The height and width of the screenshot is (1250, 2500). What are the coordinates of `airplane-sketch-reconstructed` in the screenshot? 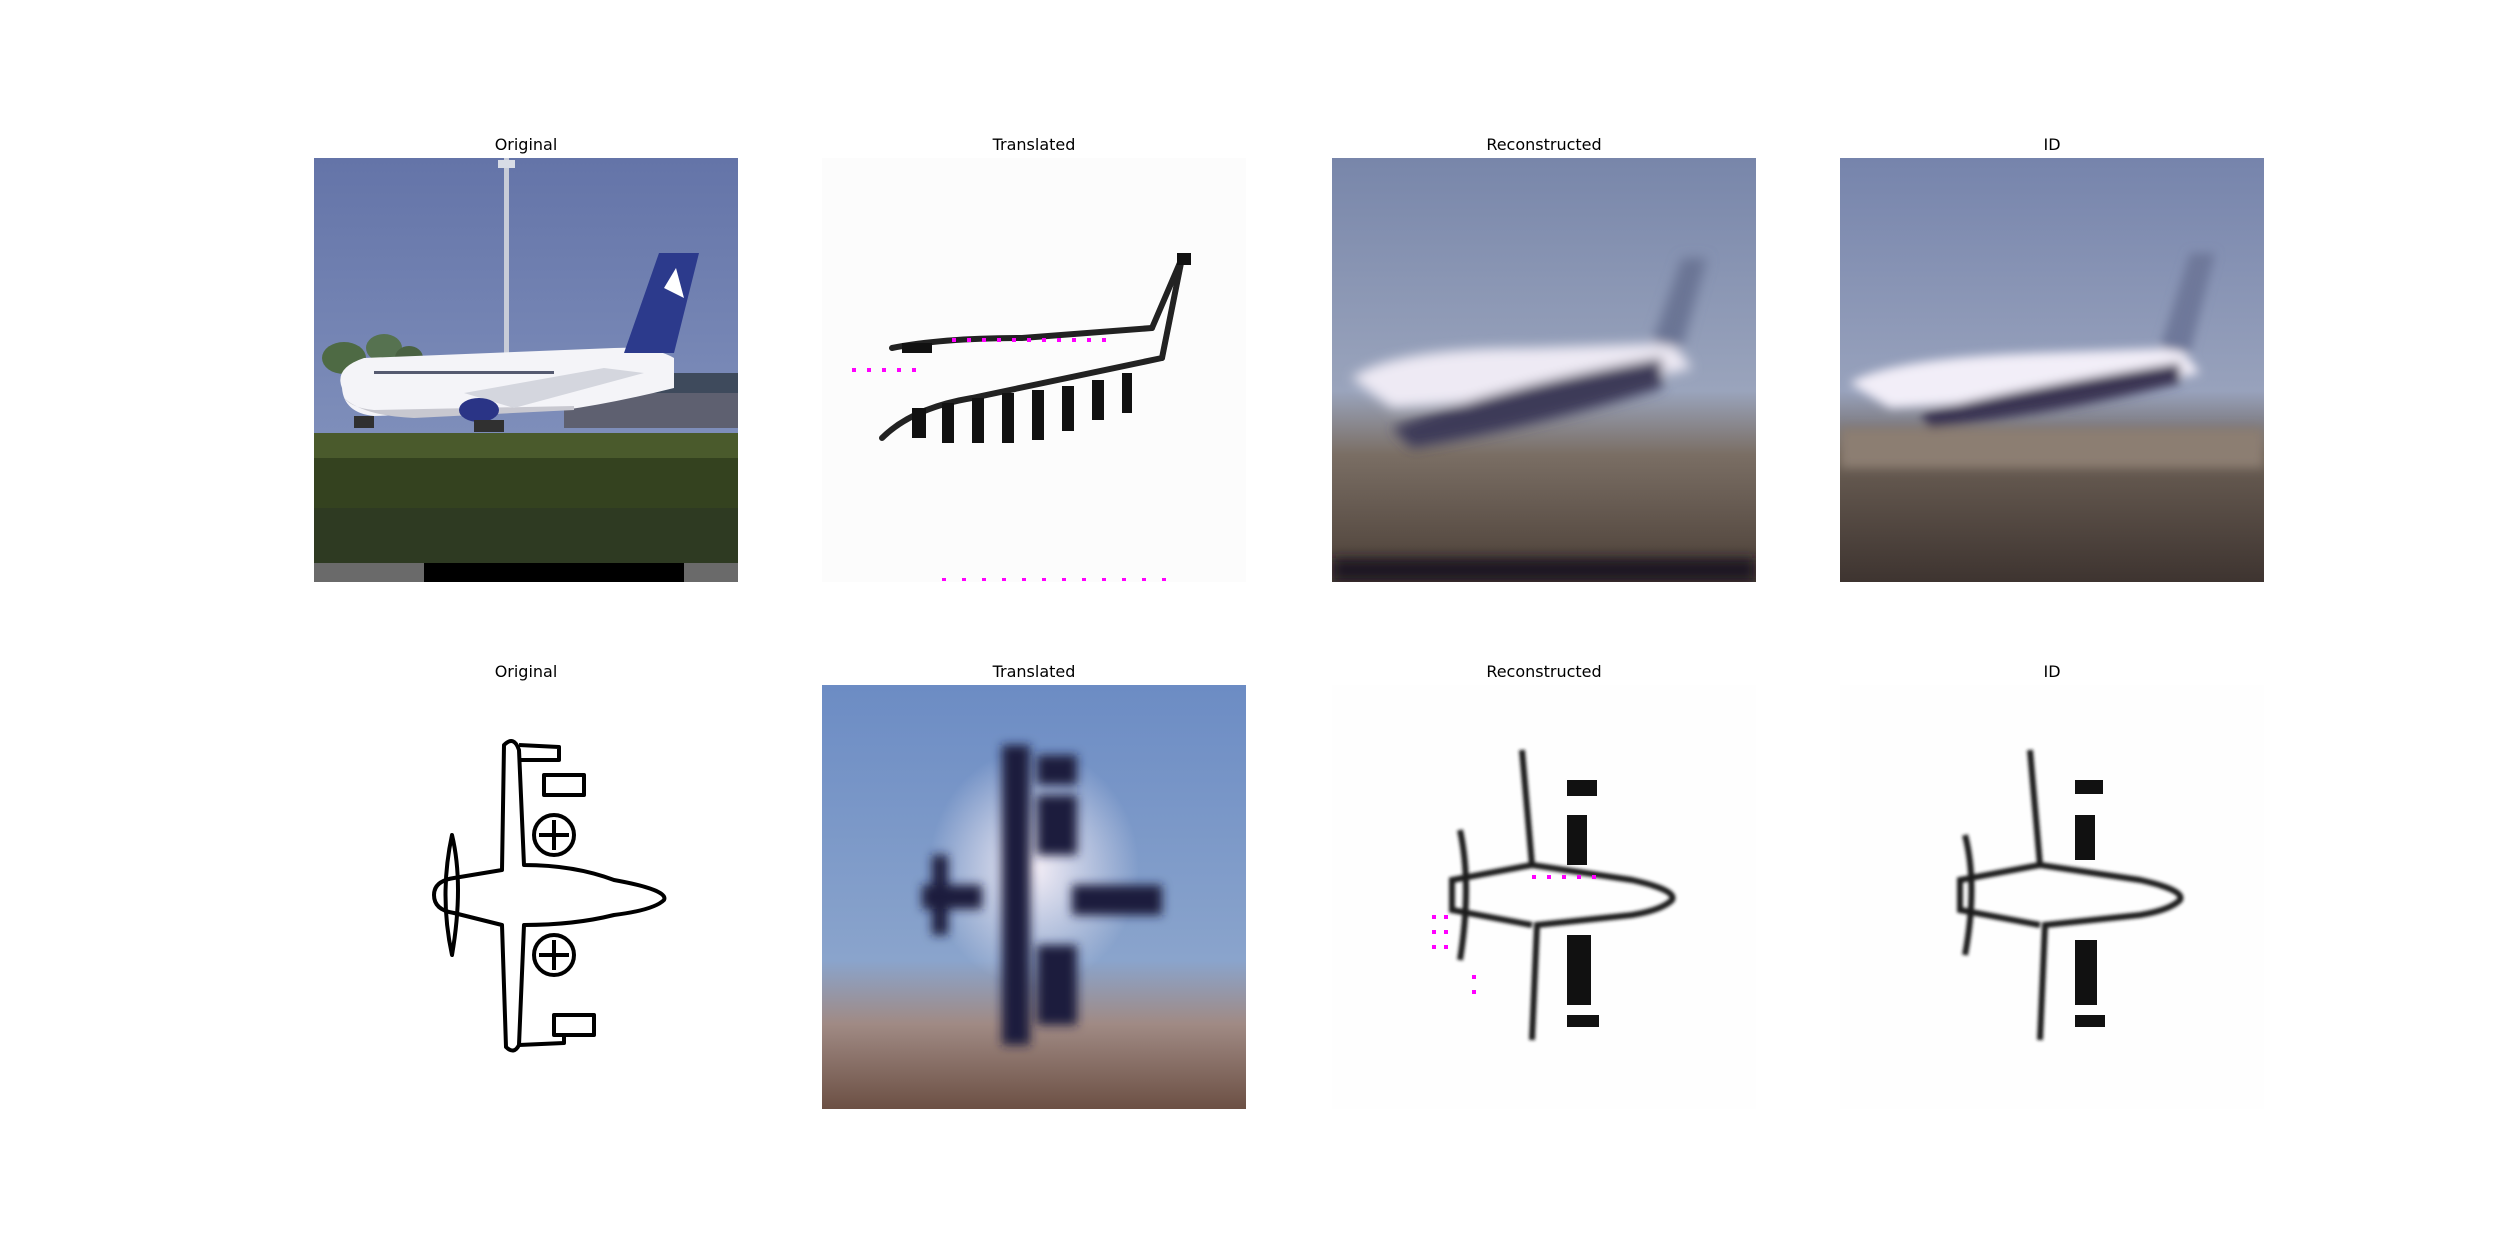 It's located at (1544, 897).